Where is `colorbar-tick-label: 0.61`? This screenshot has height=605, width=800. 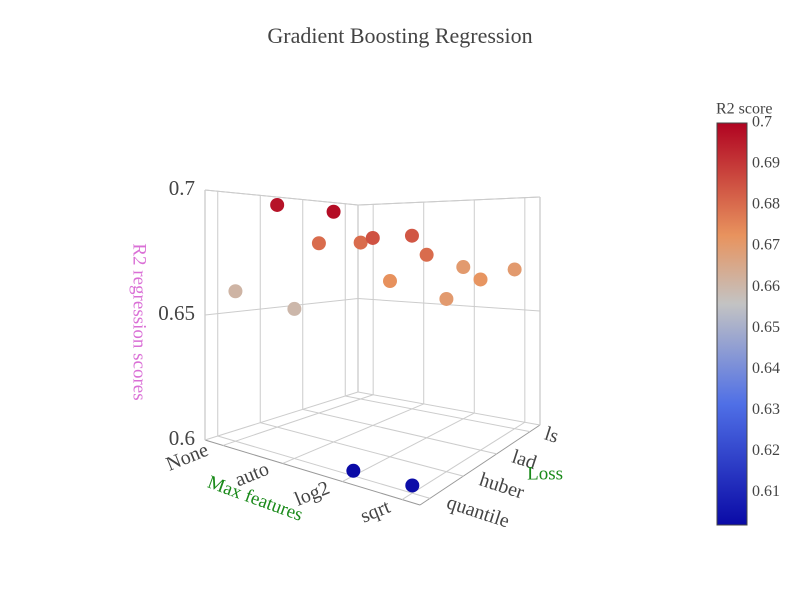
colorbar-tick-label: 0.61 is located at coordinates (766, 491).